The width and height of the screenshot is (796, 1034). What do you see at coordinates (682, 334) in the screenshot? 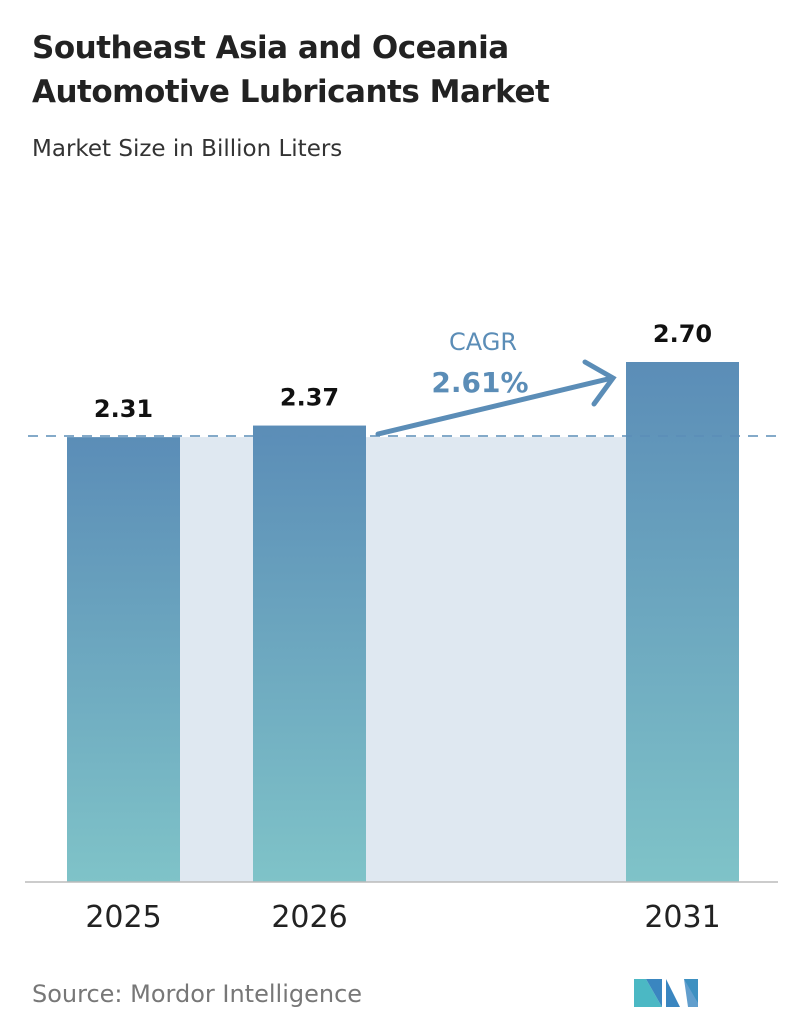
I see `data-label-2031: 2.70` at bounding box center [682, 334].